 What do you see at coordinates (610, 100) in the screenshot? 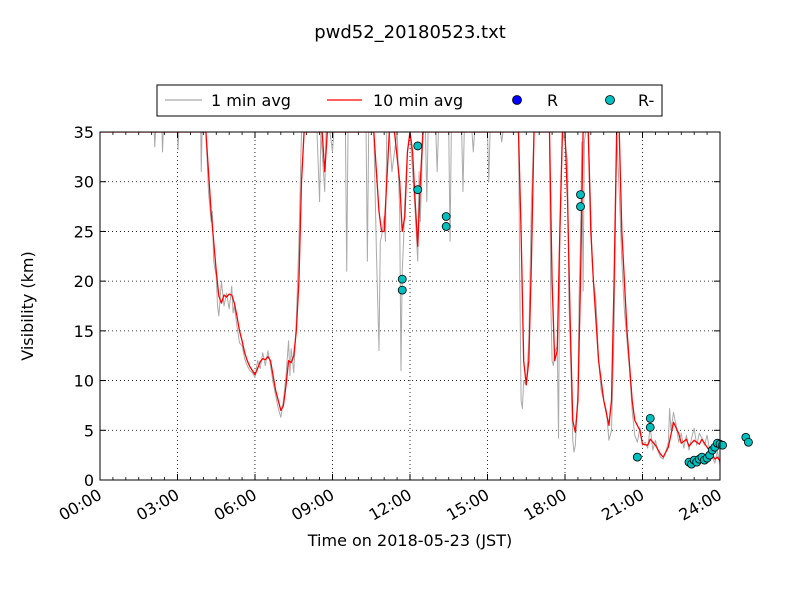
I see `legend-marker-r-minus` at bounding box center [610, 100].